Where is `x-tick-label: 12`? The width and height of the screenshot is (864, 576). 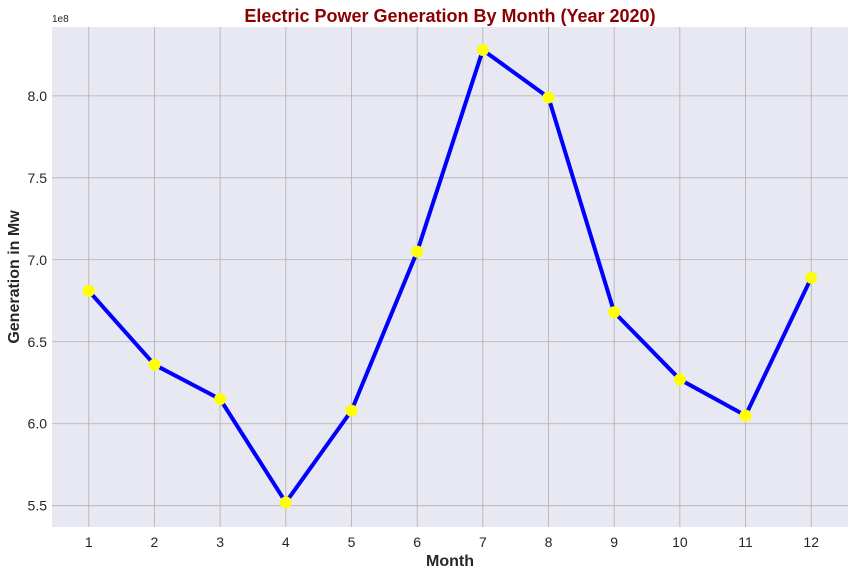
x-tick-label: 12 is located at coordinates (811, 542).